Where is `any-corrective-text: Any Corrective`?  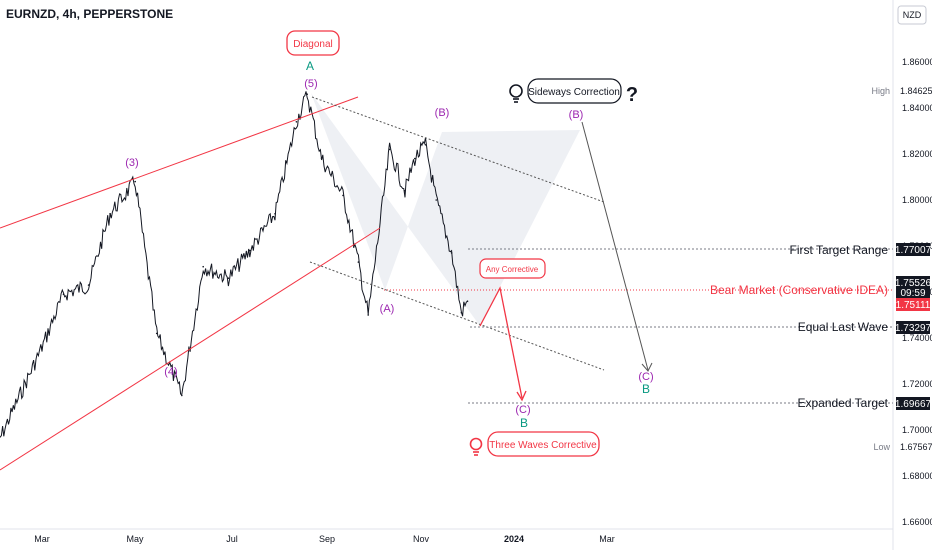 any-corrective-text: Any Corrective is located at coordinates (512, 269).